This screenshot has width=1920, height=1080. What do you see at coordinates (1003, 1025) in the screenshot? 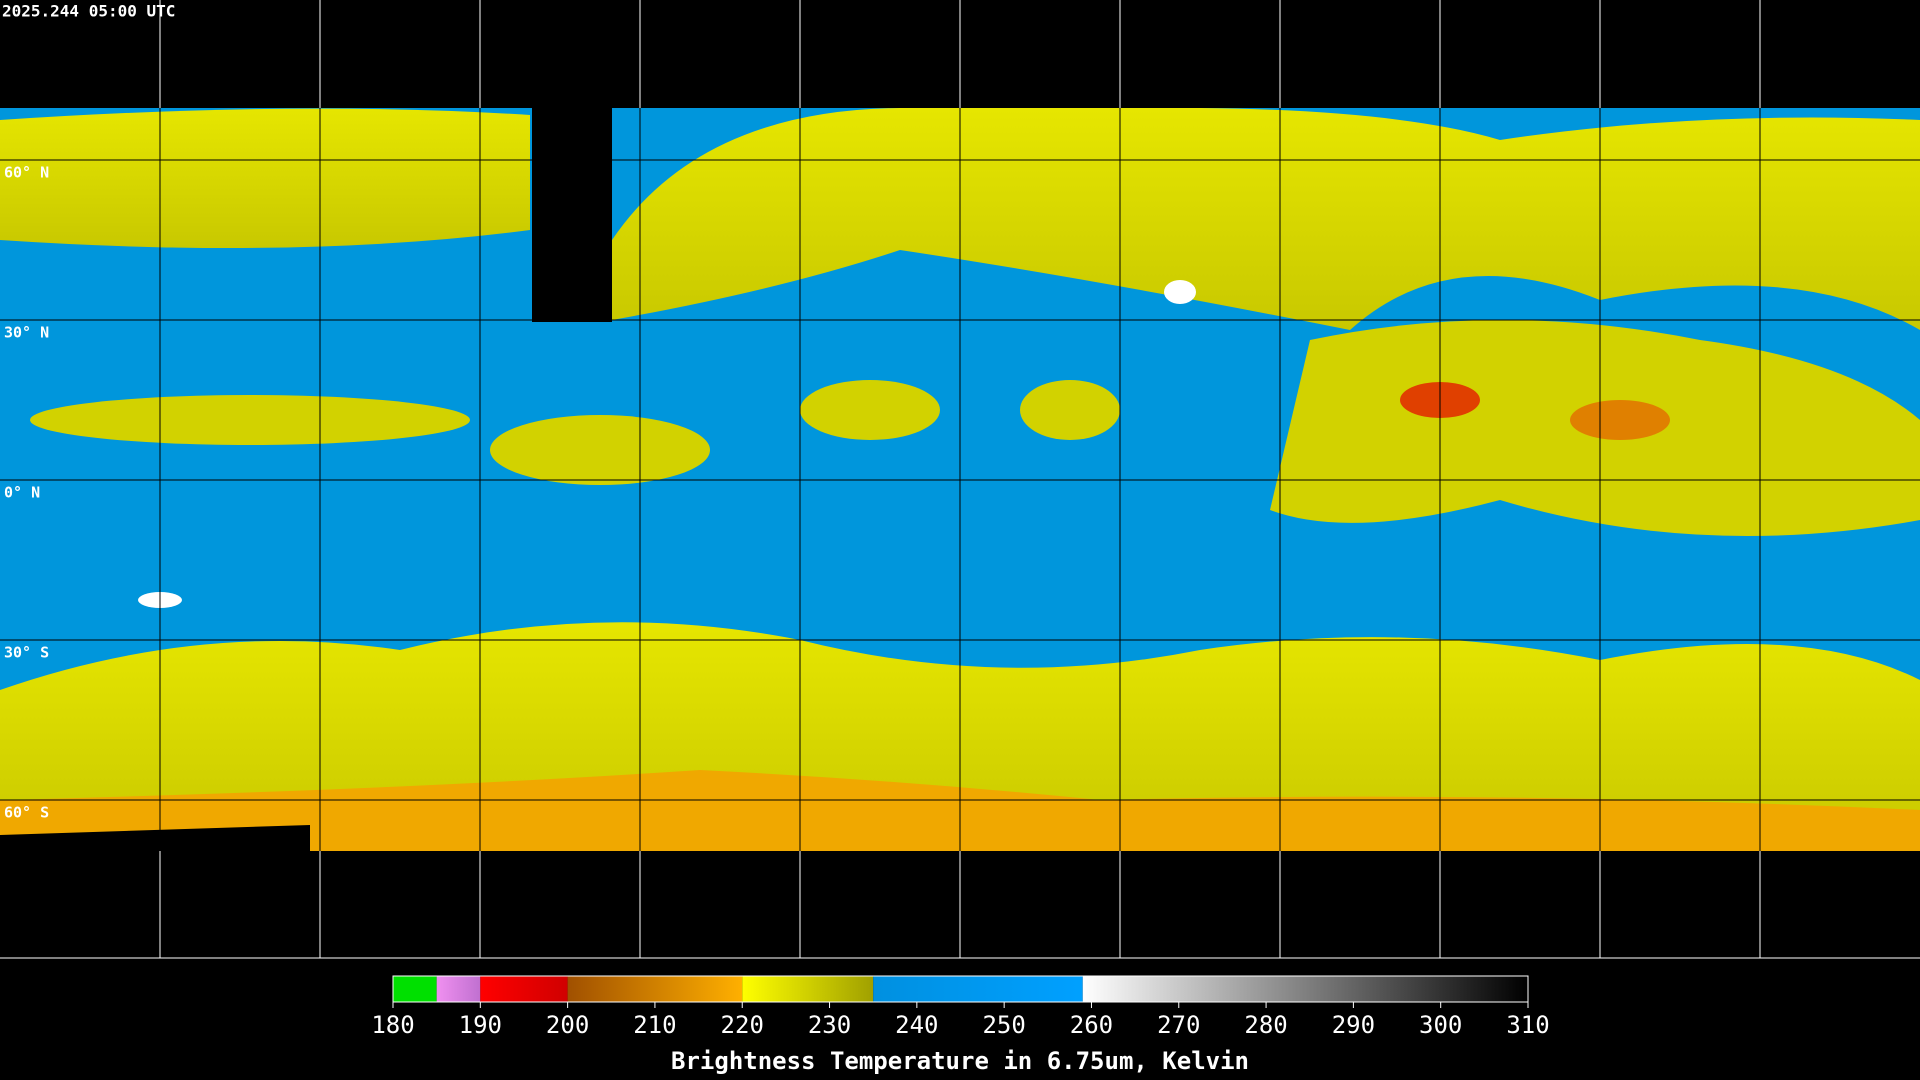
I see `colorbar-tick-label: 250` at bounding box center [1003, 1025].